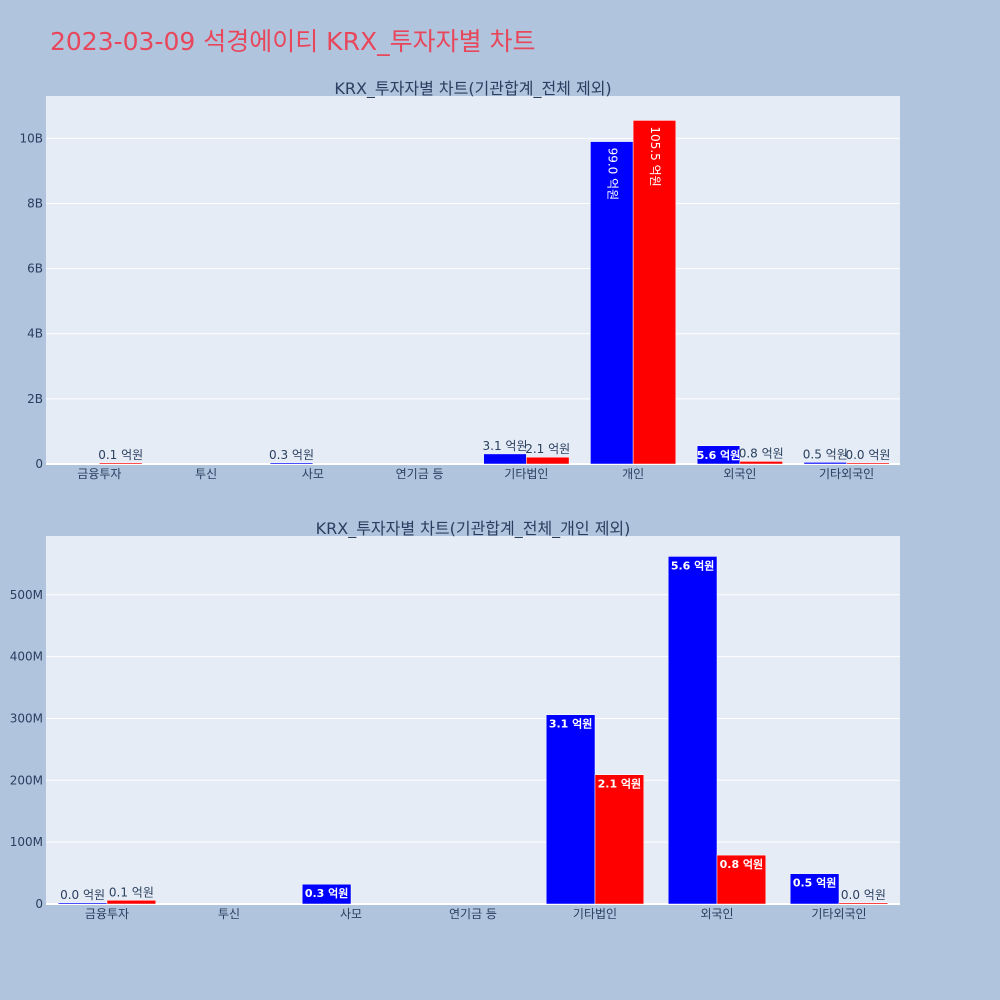 This screenshot has height=1000, width=1000. What do you see at coordinates (655, 156) in the screenshot?
I see `data-label: 105.5 억원` at bounding box center [655, 156].